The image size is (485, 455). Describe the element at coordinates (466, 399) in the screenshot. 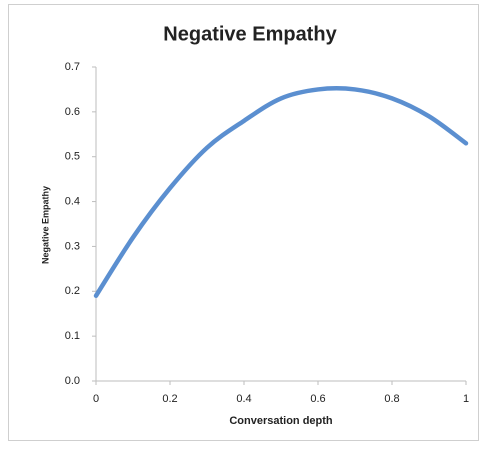

I see `x-tick-label: 1` at that location.